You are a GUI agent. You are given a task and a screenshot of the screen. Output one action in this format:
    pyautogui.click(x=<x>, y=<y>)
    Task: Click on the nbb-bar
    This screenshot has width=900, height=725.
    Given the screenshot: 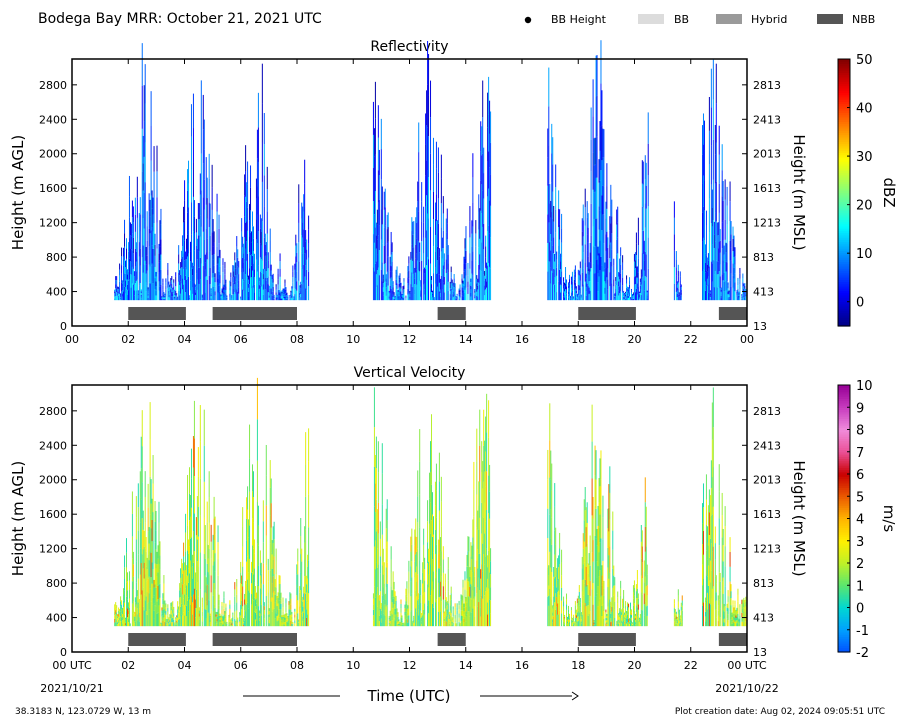 What is the action you would take?
    pyautogui.click(x=451, y=313)
    